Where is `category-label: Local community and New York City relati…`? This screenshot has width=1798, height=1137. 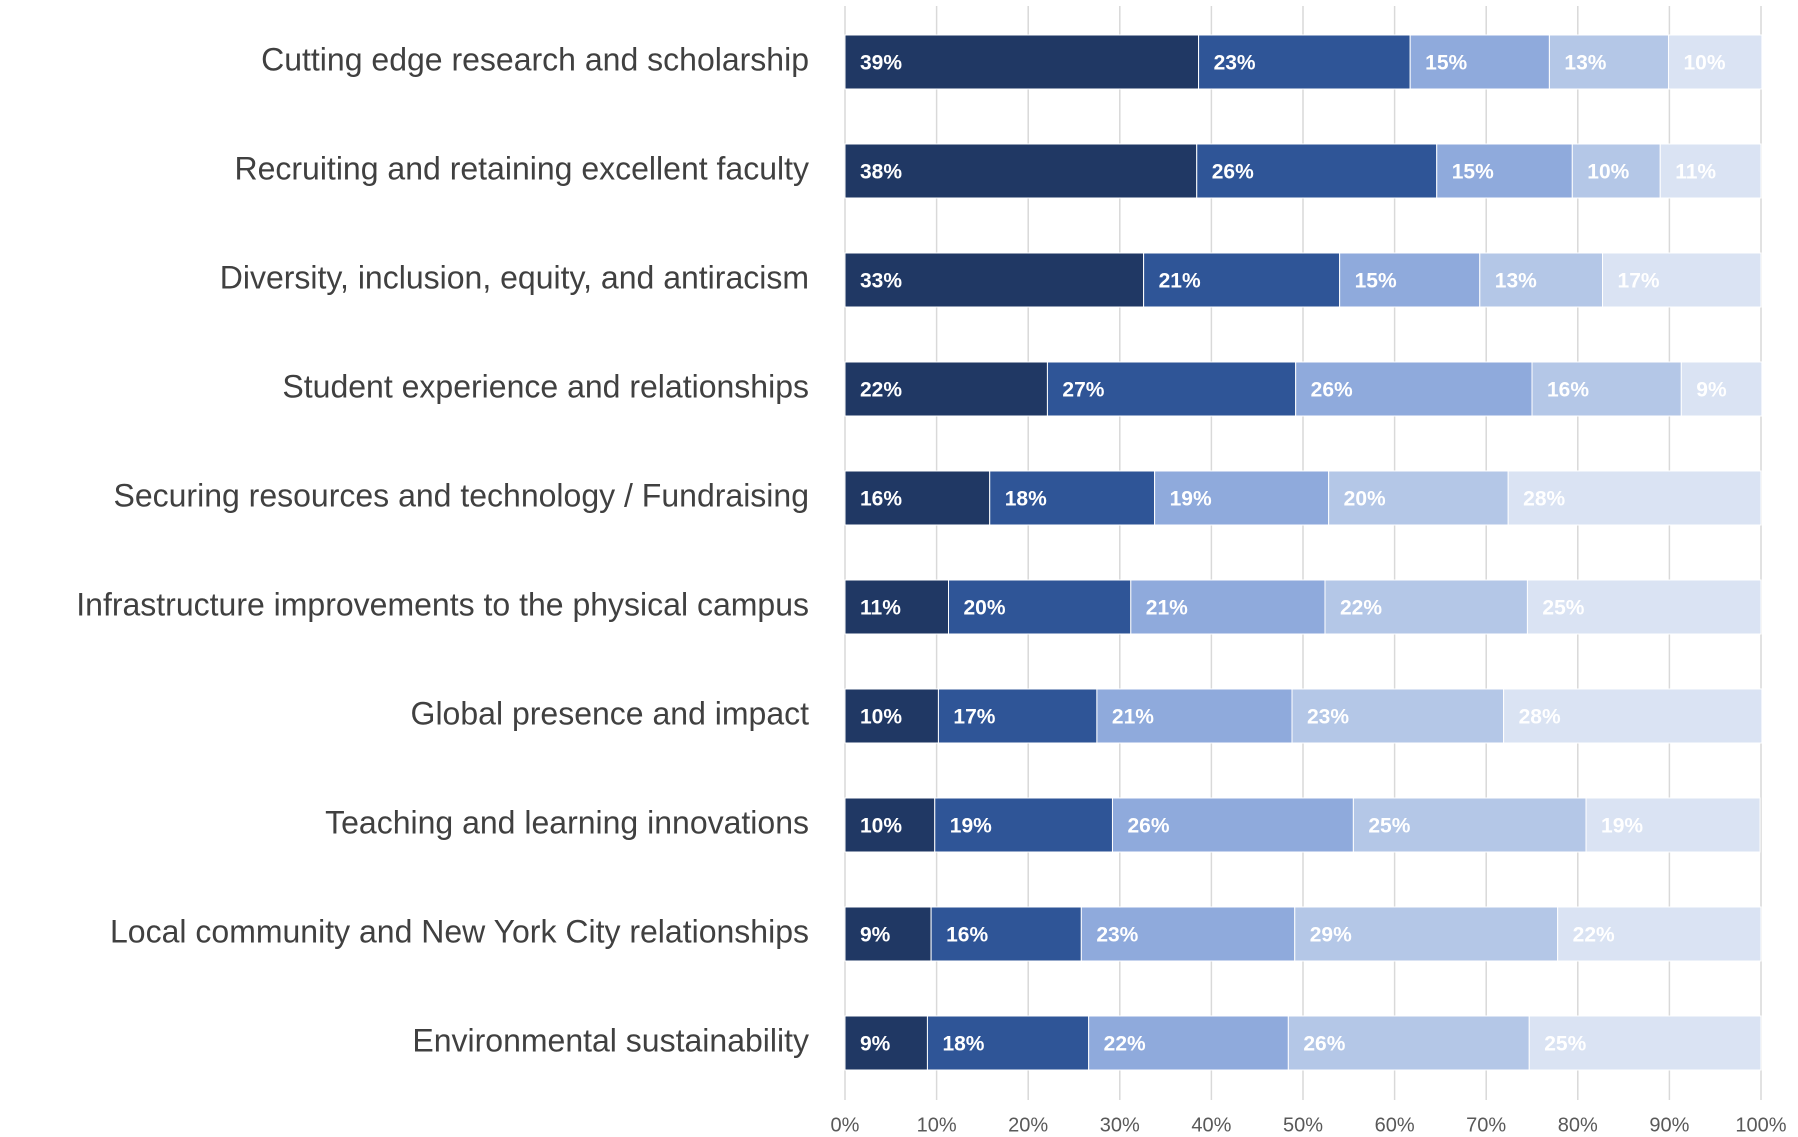 category-label: Local community and New York City relati… is located at coordinates (459, 931).